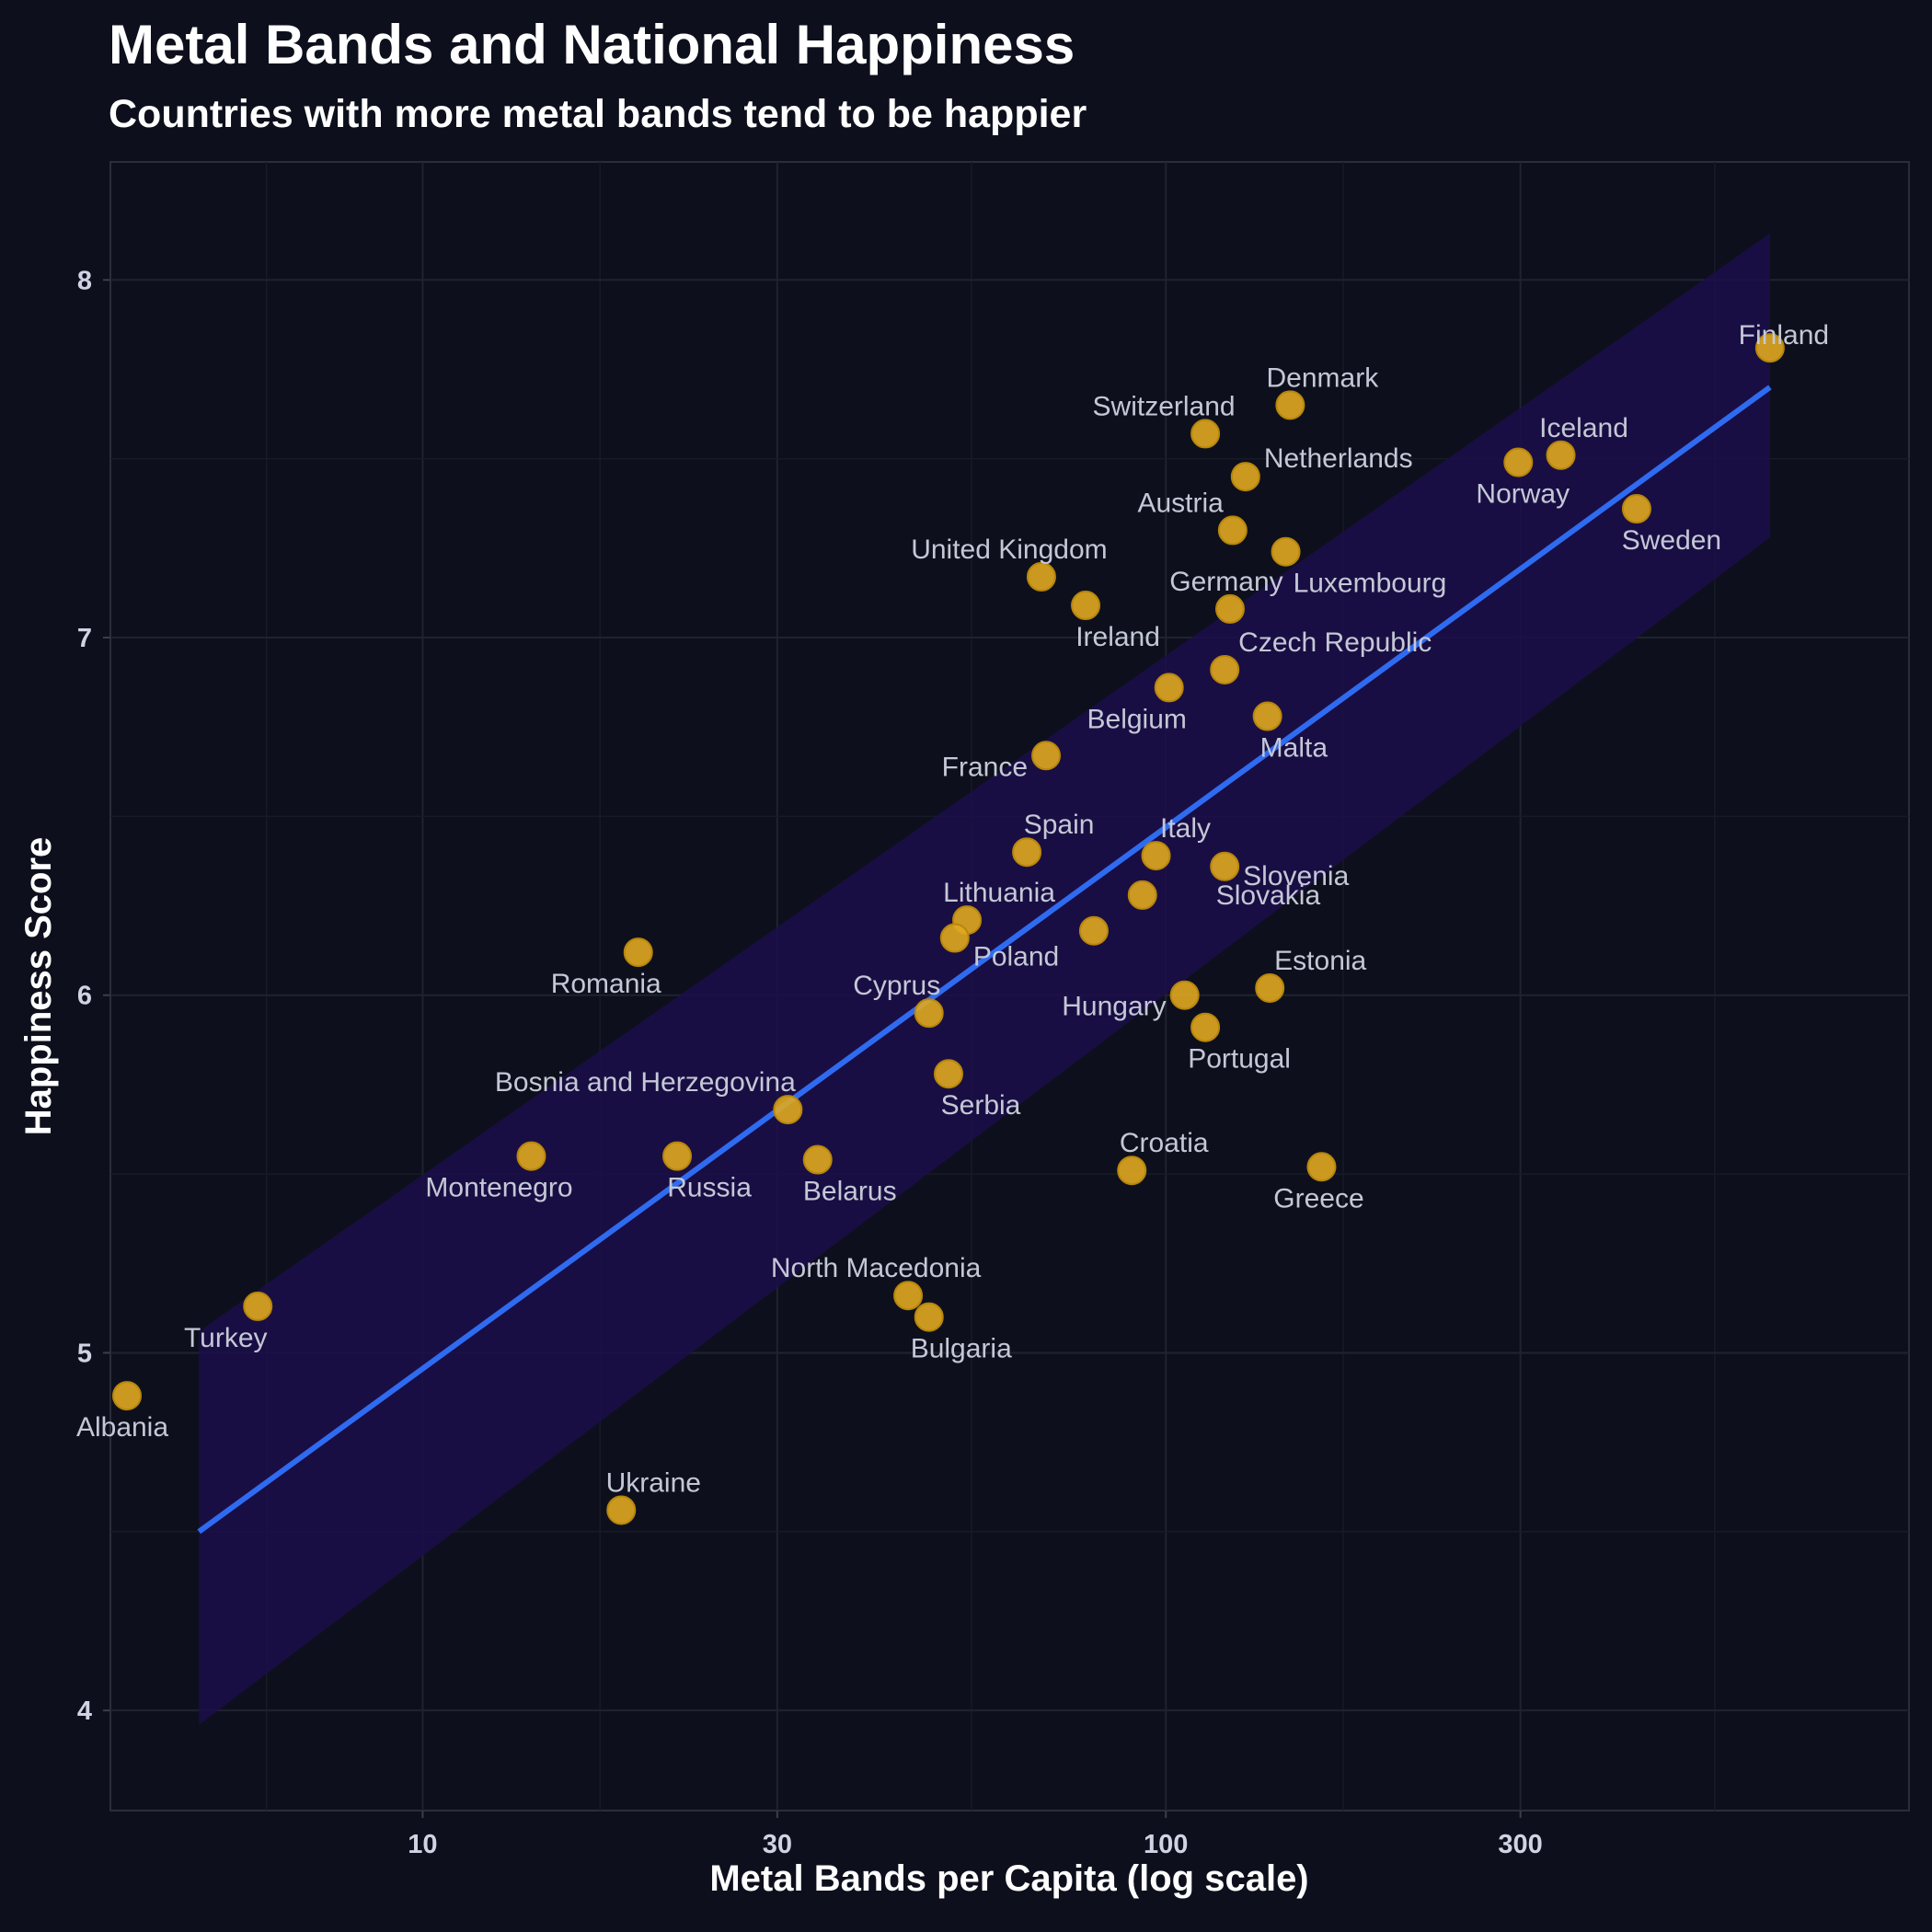  Describe the element at coordinates (777, 1844) in the screenshot. I see `x-tick-label: 30` at that location.